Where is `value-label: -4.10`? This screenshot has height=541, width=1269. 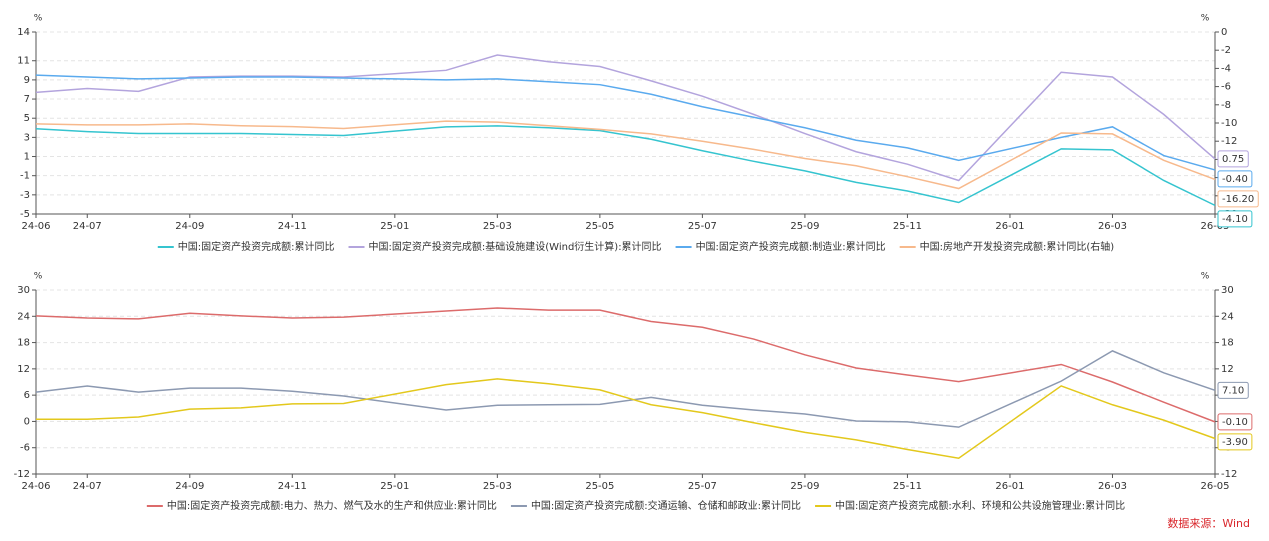 value-label: -4.10 is located at coordinates (1235, 219).